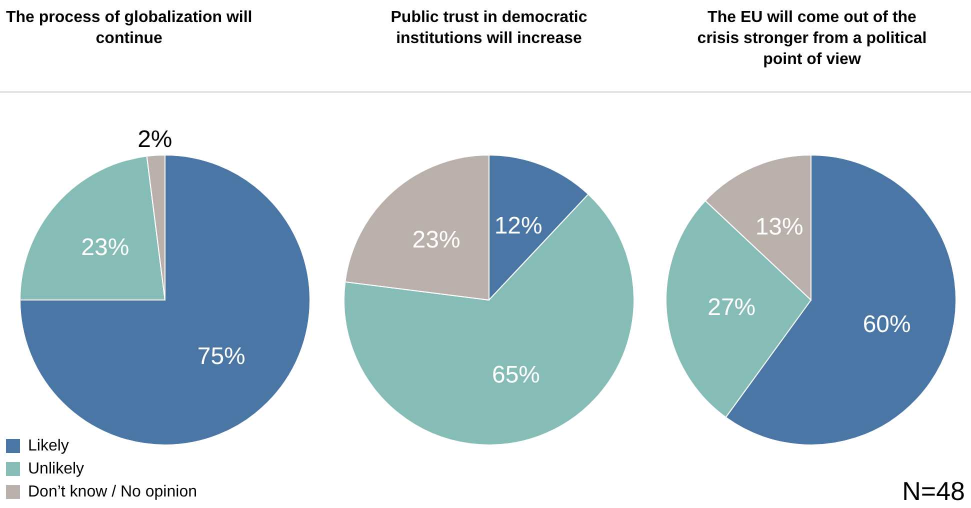  Describe the element at coordinates (155, 139) in the screenshot. I see `data-label: 2%` at that location.